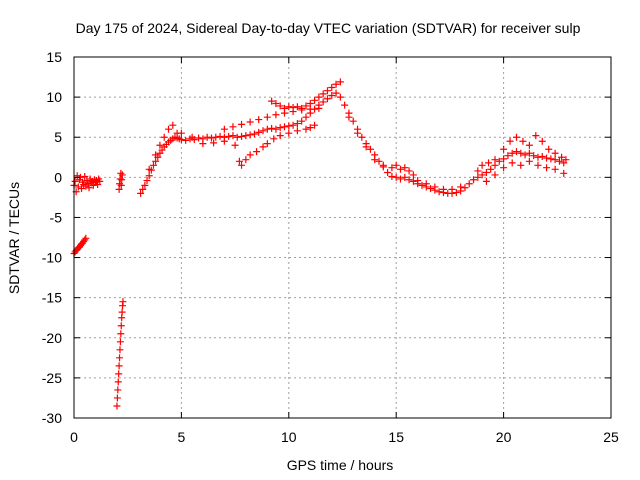  Describe the element at coordinates (56, 217) in the screenshot. I see `y-tick-label: -5` at that location.